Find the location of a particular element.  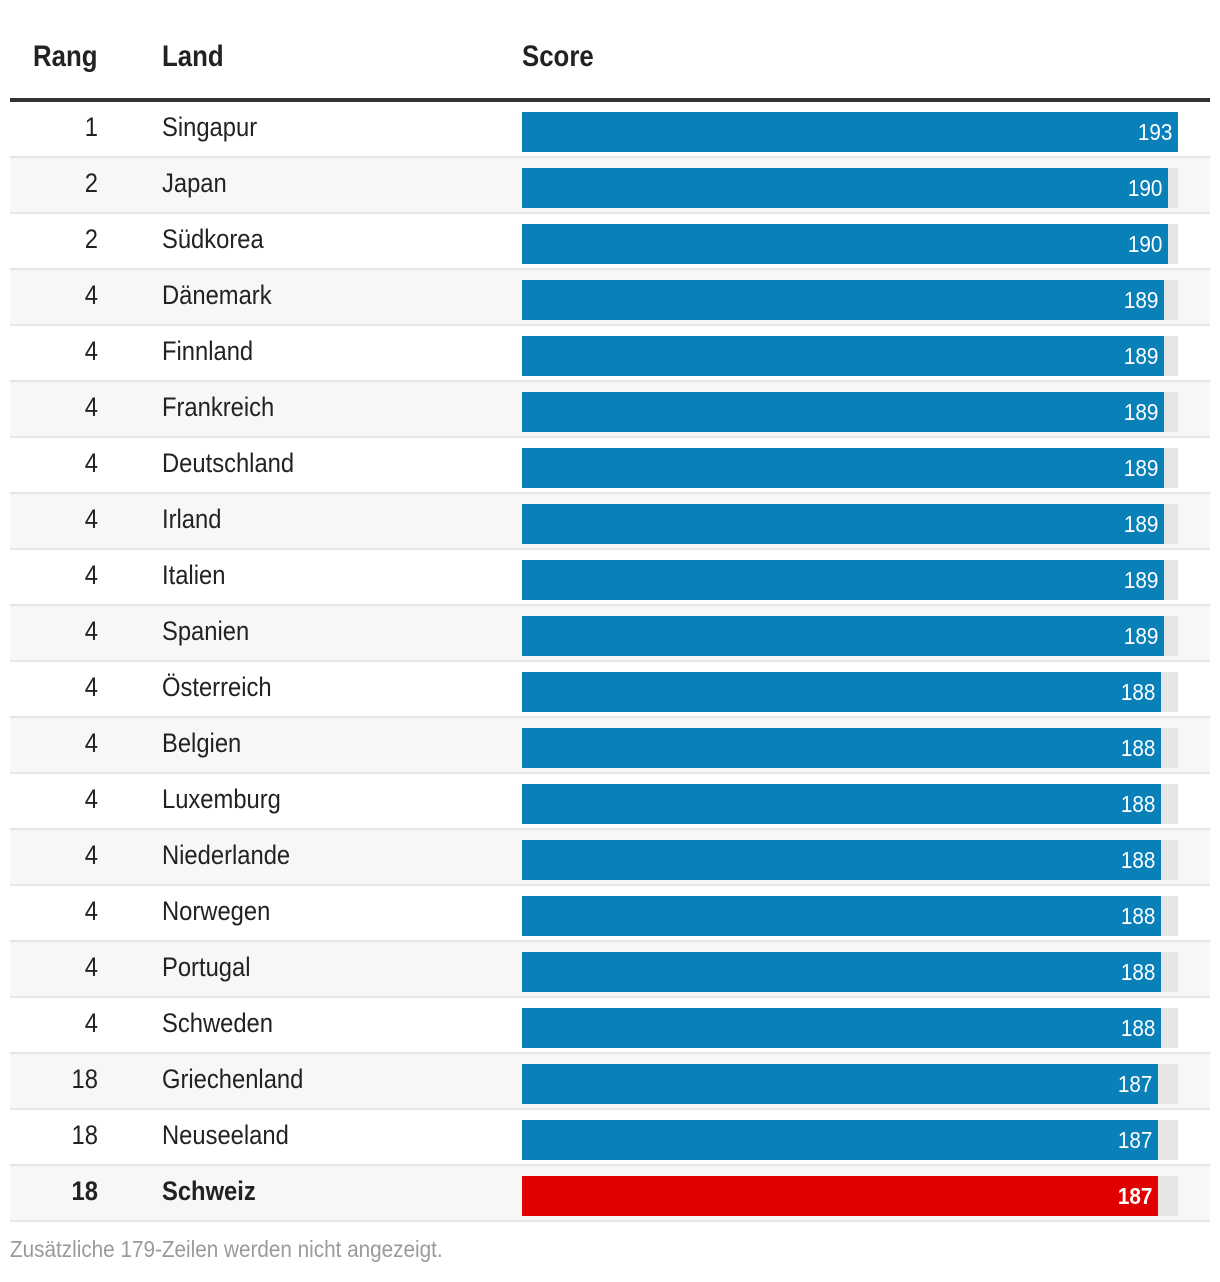

column-header-country: Land is located at coordinates (193, 56).